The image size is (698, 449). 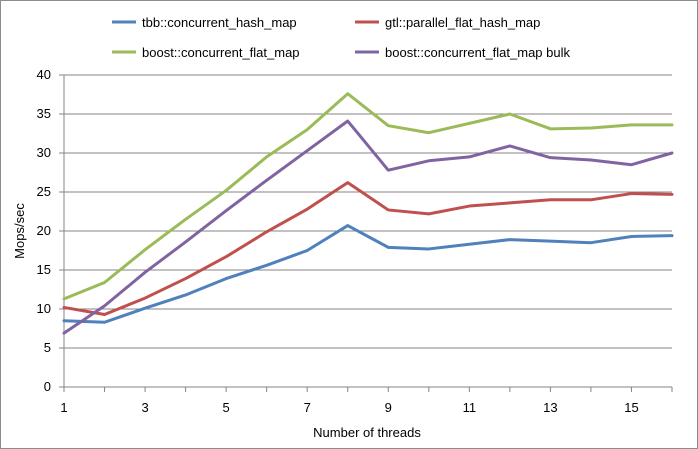 What do you see at coordinates (144, 407) in the screenshot?
I see `x-tick-label: 3` at bounding box center [144, 407].